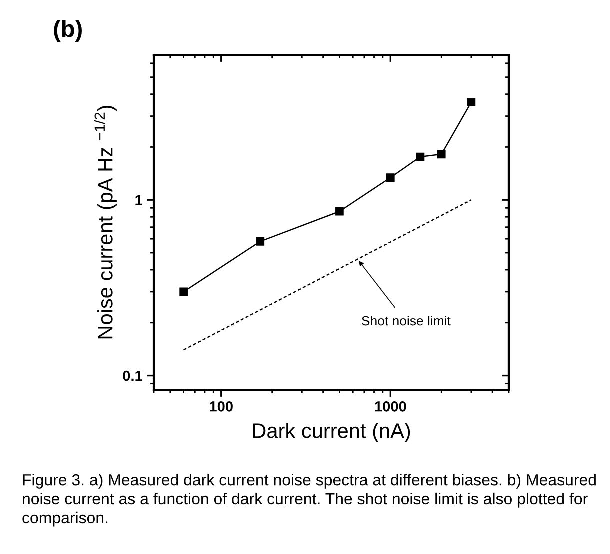 This screenshot has width=610, height=554. I want to click on chart-title: (b), so click(68, 31).